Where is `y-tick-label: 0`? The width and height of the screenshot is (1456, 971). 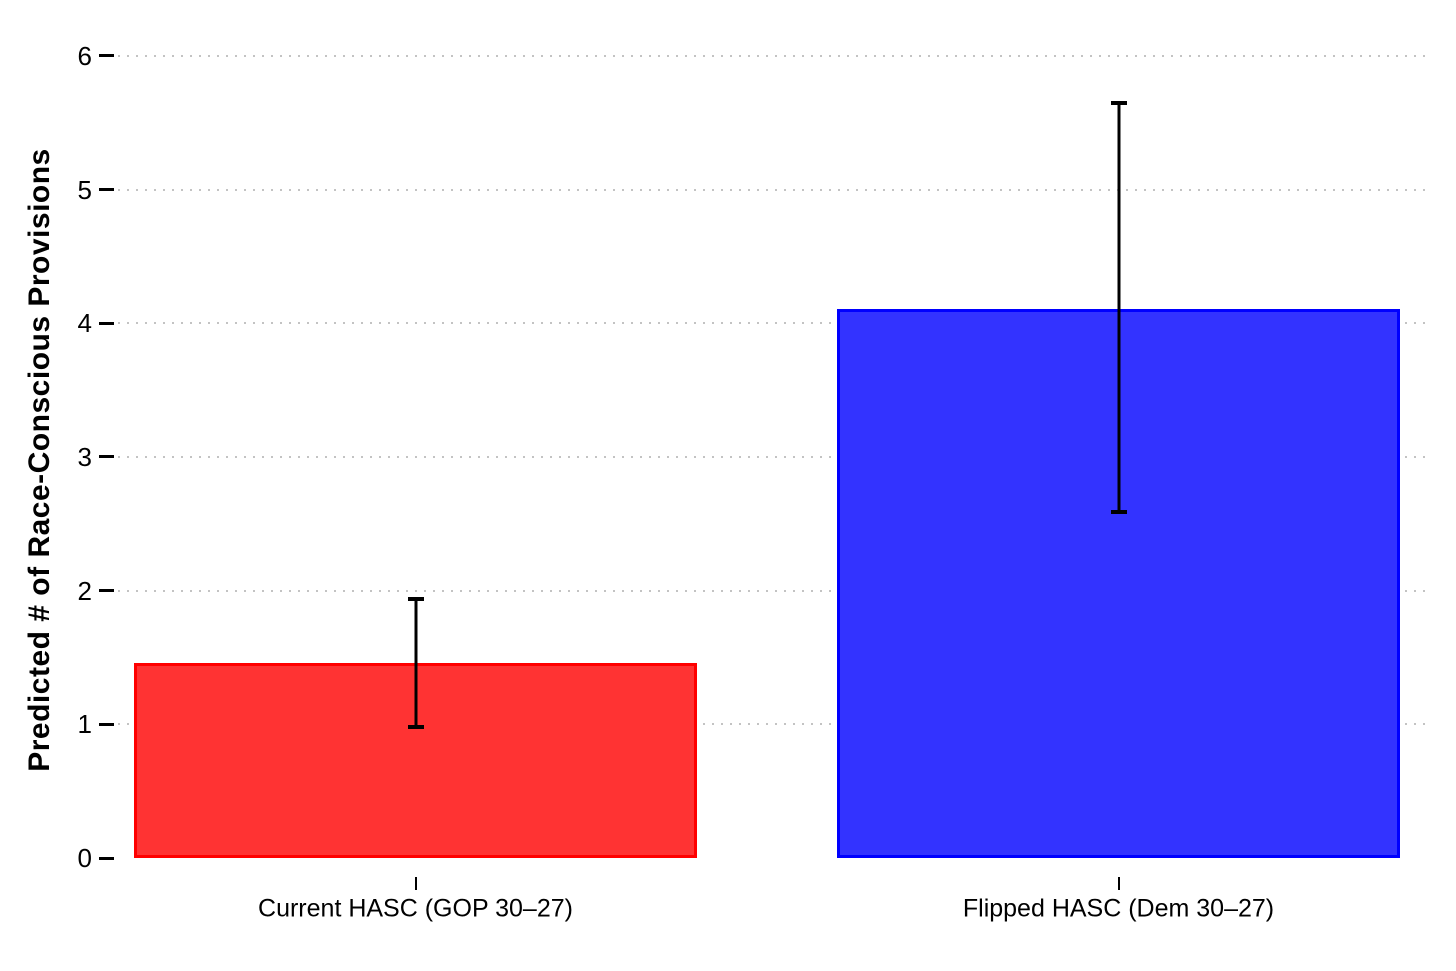
y-tick-label: 0 is located at coordinates (84, 858).